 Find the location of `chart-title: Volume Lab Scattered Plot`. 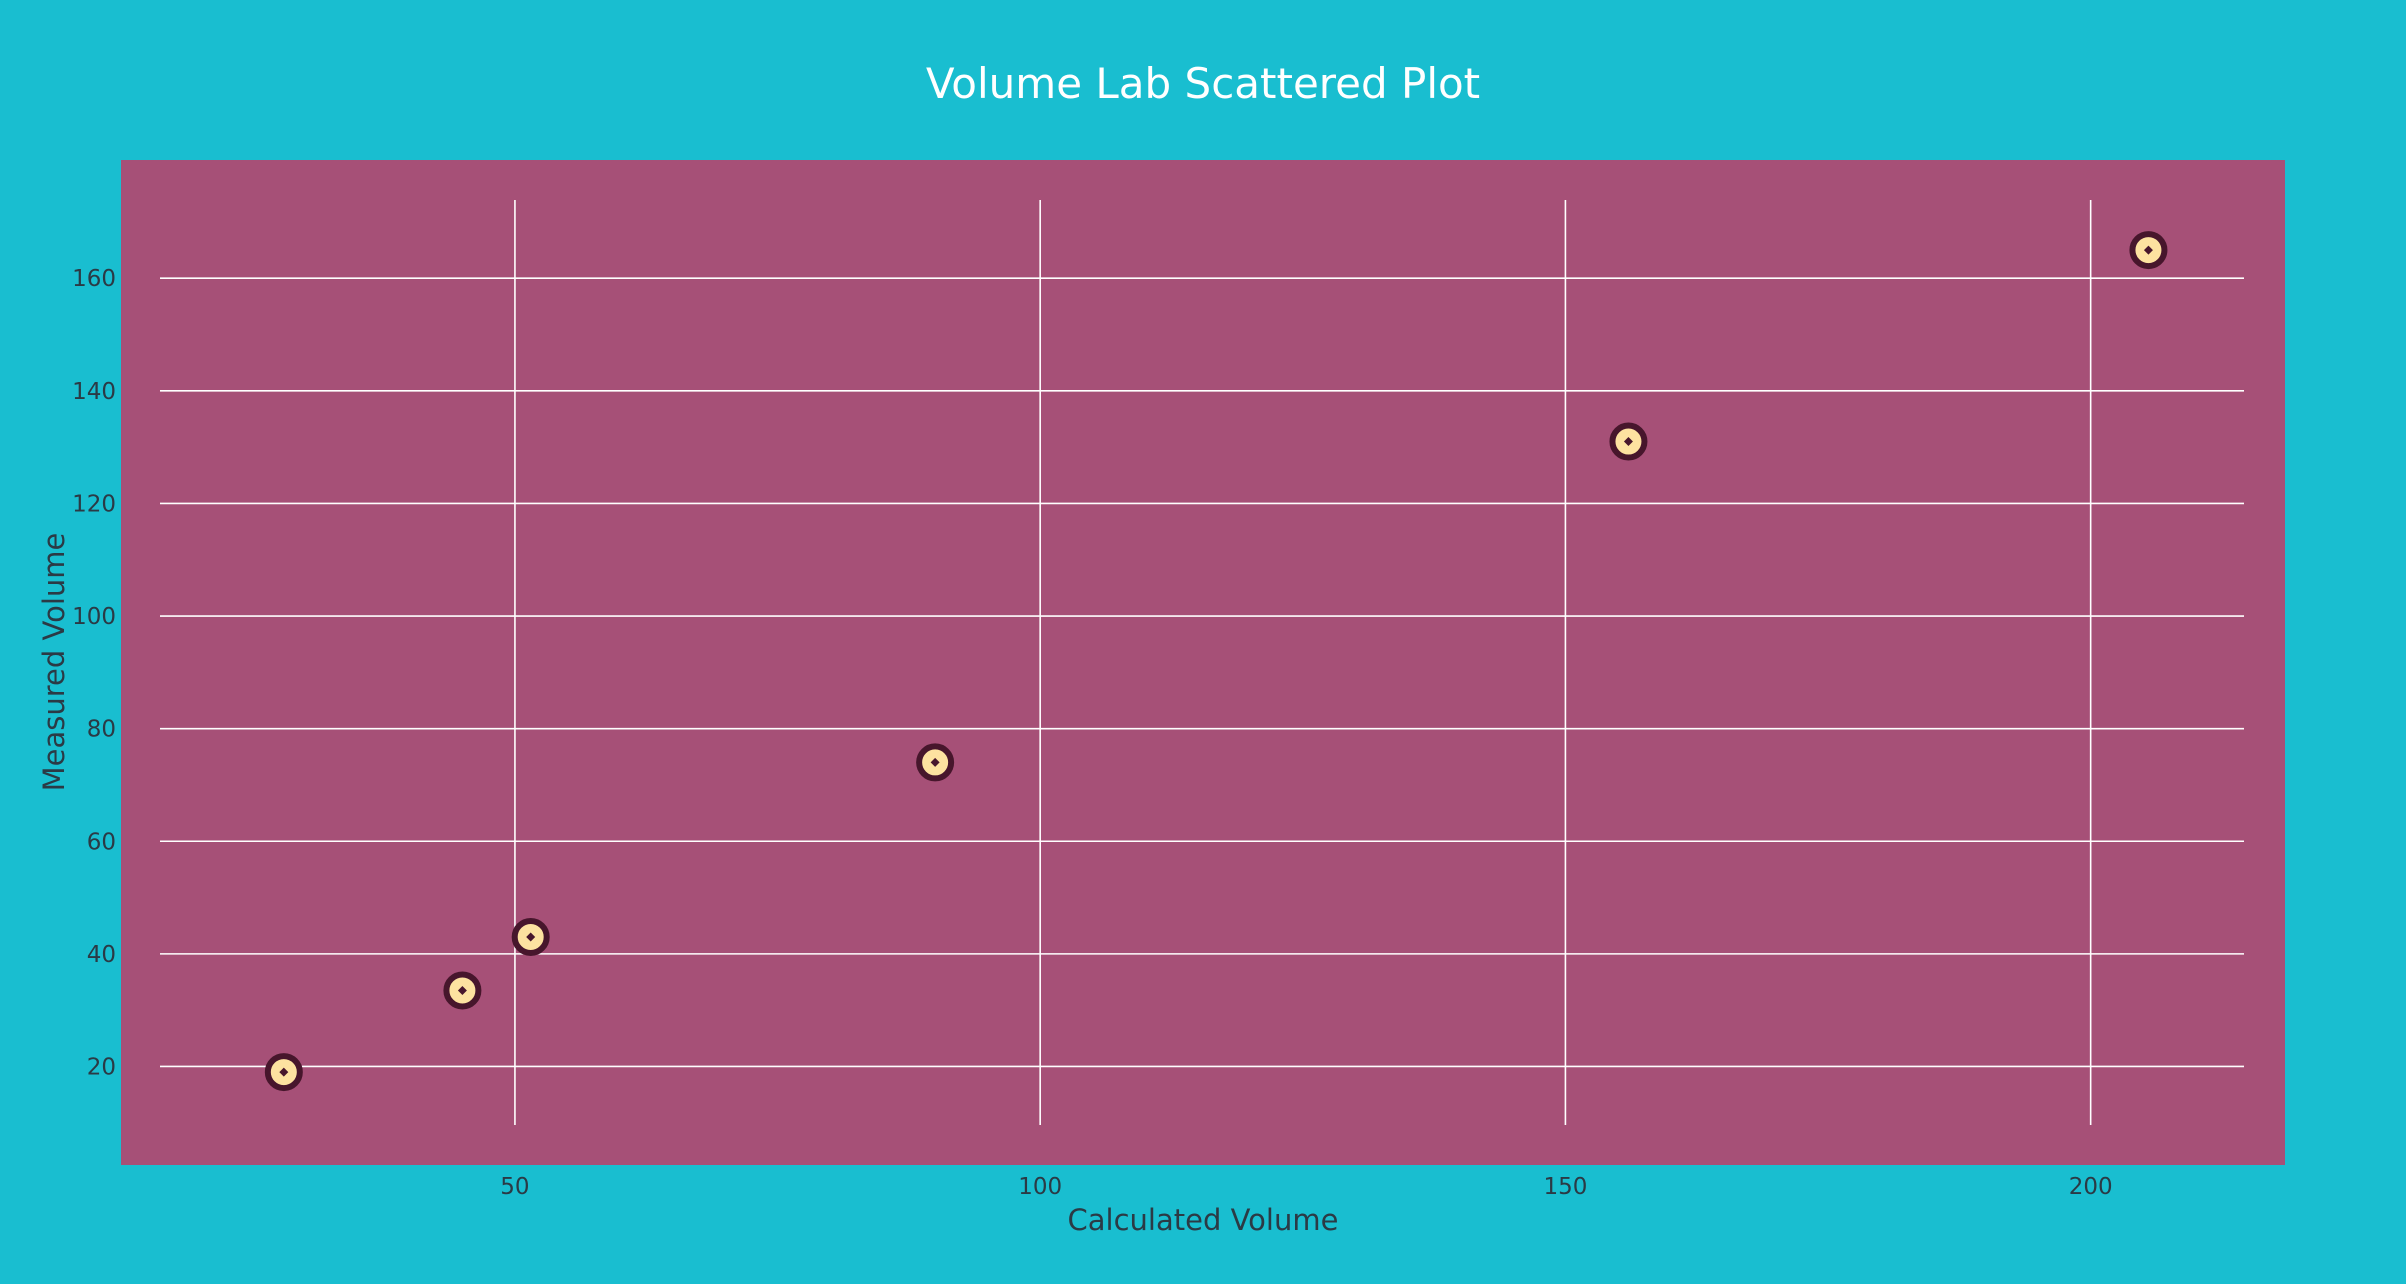

chart-title: Volume Lab Scattered Plot is located at coordinates (1203, 83).